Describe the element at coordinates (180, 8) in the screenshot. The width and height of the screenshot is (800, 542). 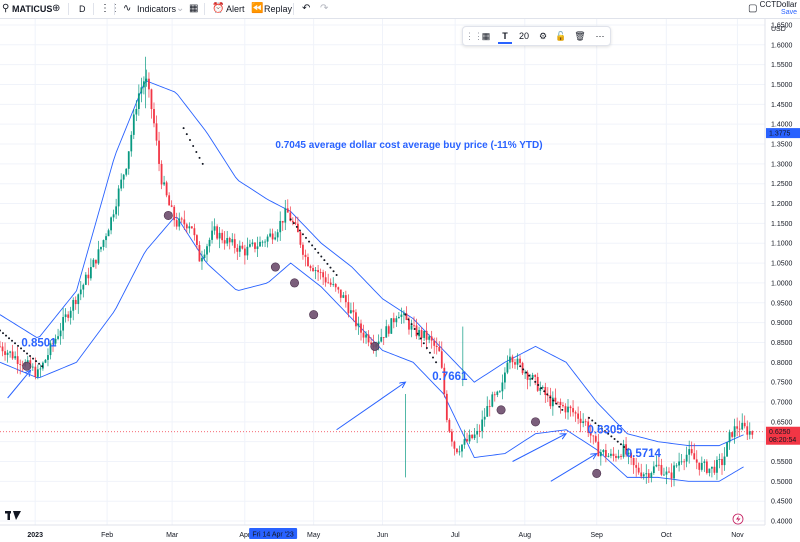
I see `chevron-down-icon: ⌄` at that location.